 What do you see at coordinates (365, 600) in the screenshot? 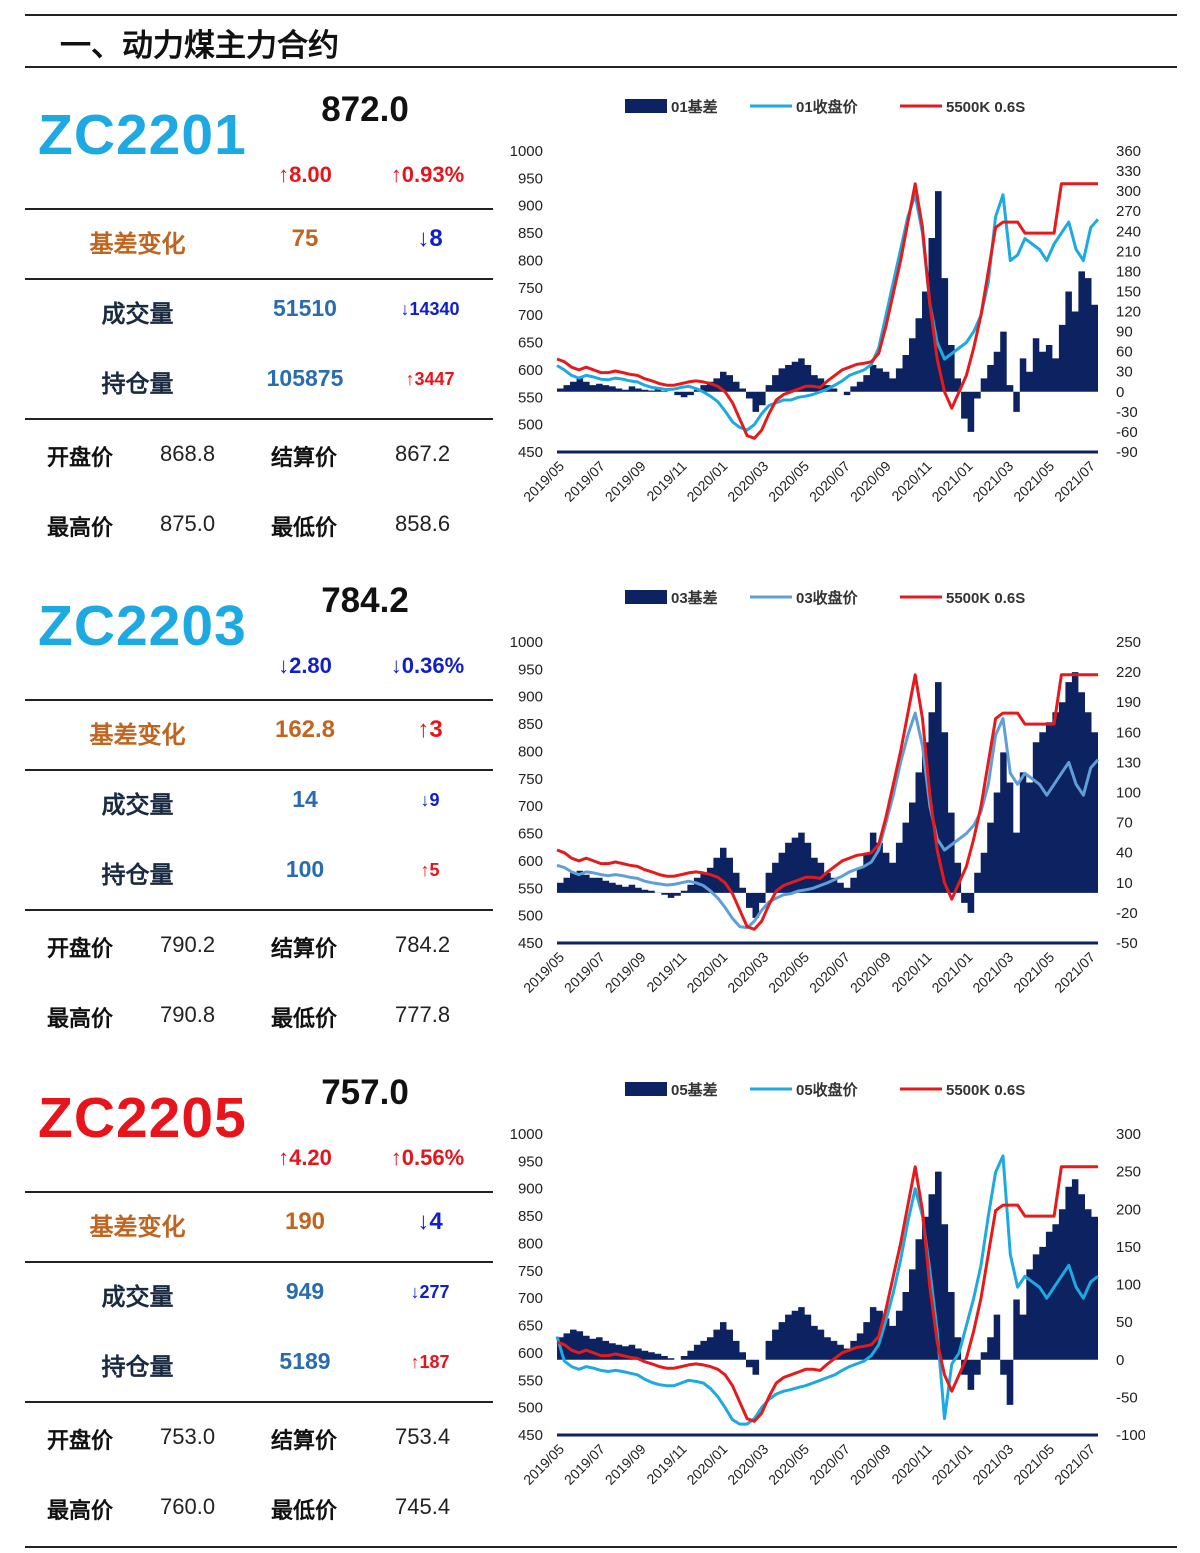
I see `last-price: 784.2` at bounding box center [365, 600].